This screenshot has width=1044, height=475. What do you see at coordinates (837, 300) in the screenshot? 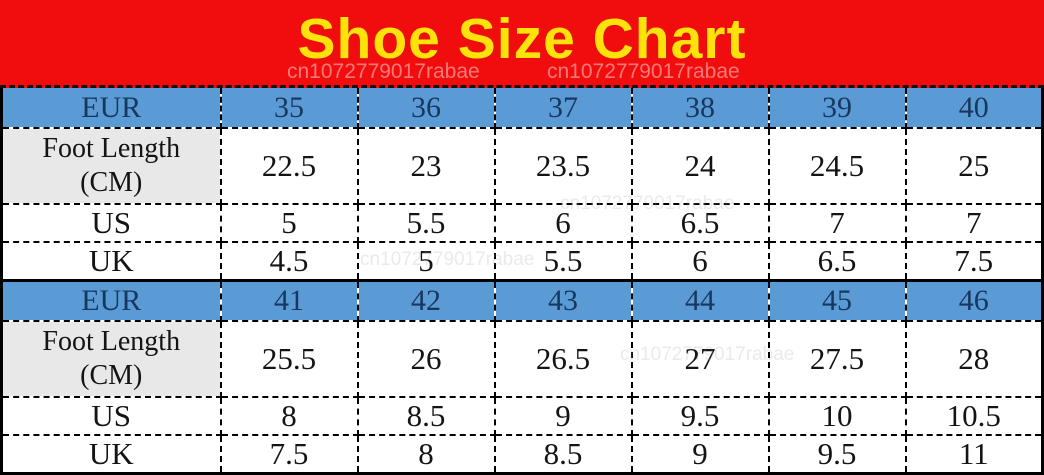
I see `eur-size-cell: 45` at bounding box center [837, 300].